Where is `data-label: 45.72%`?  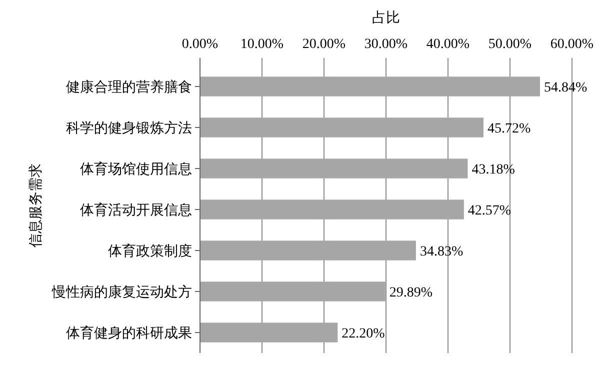
data-label: 45.72% is located at coordinates (509, 128).